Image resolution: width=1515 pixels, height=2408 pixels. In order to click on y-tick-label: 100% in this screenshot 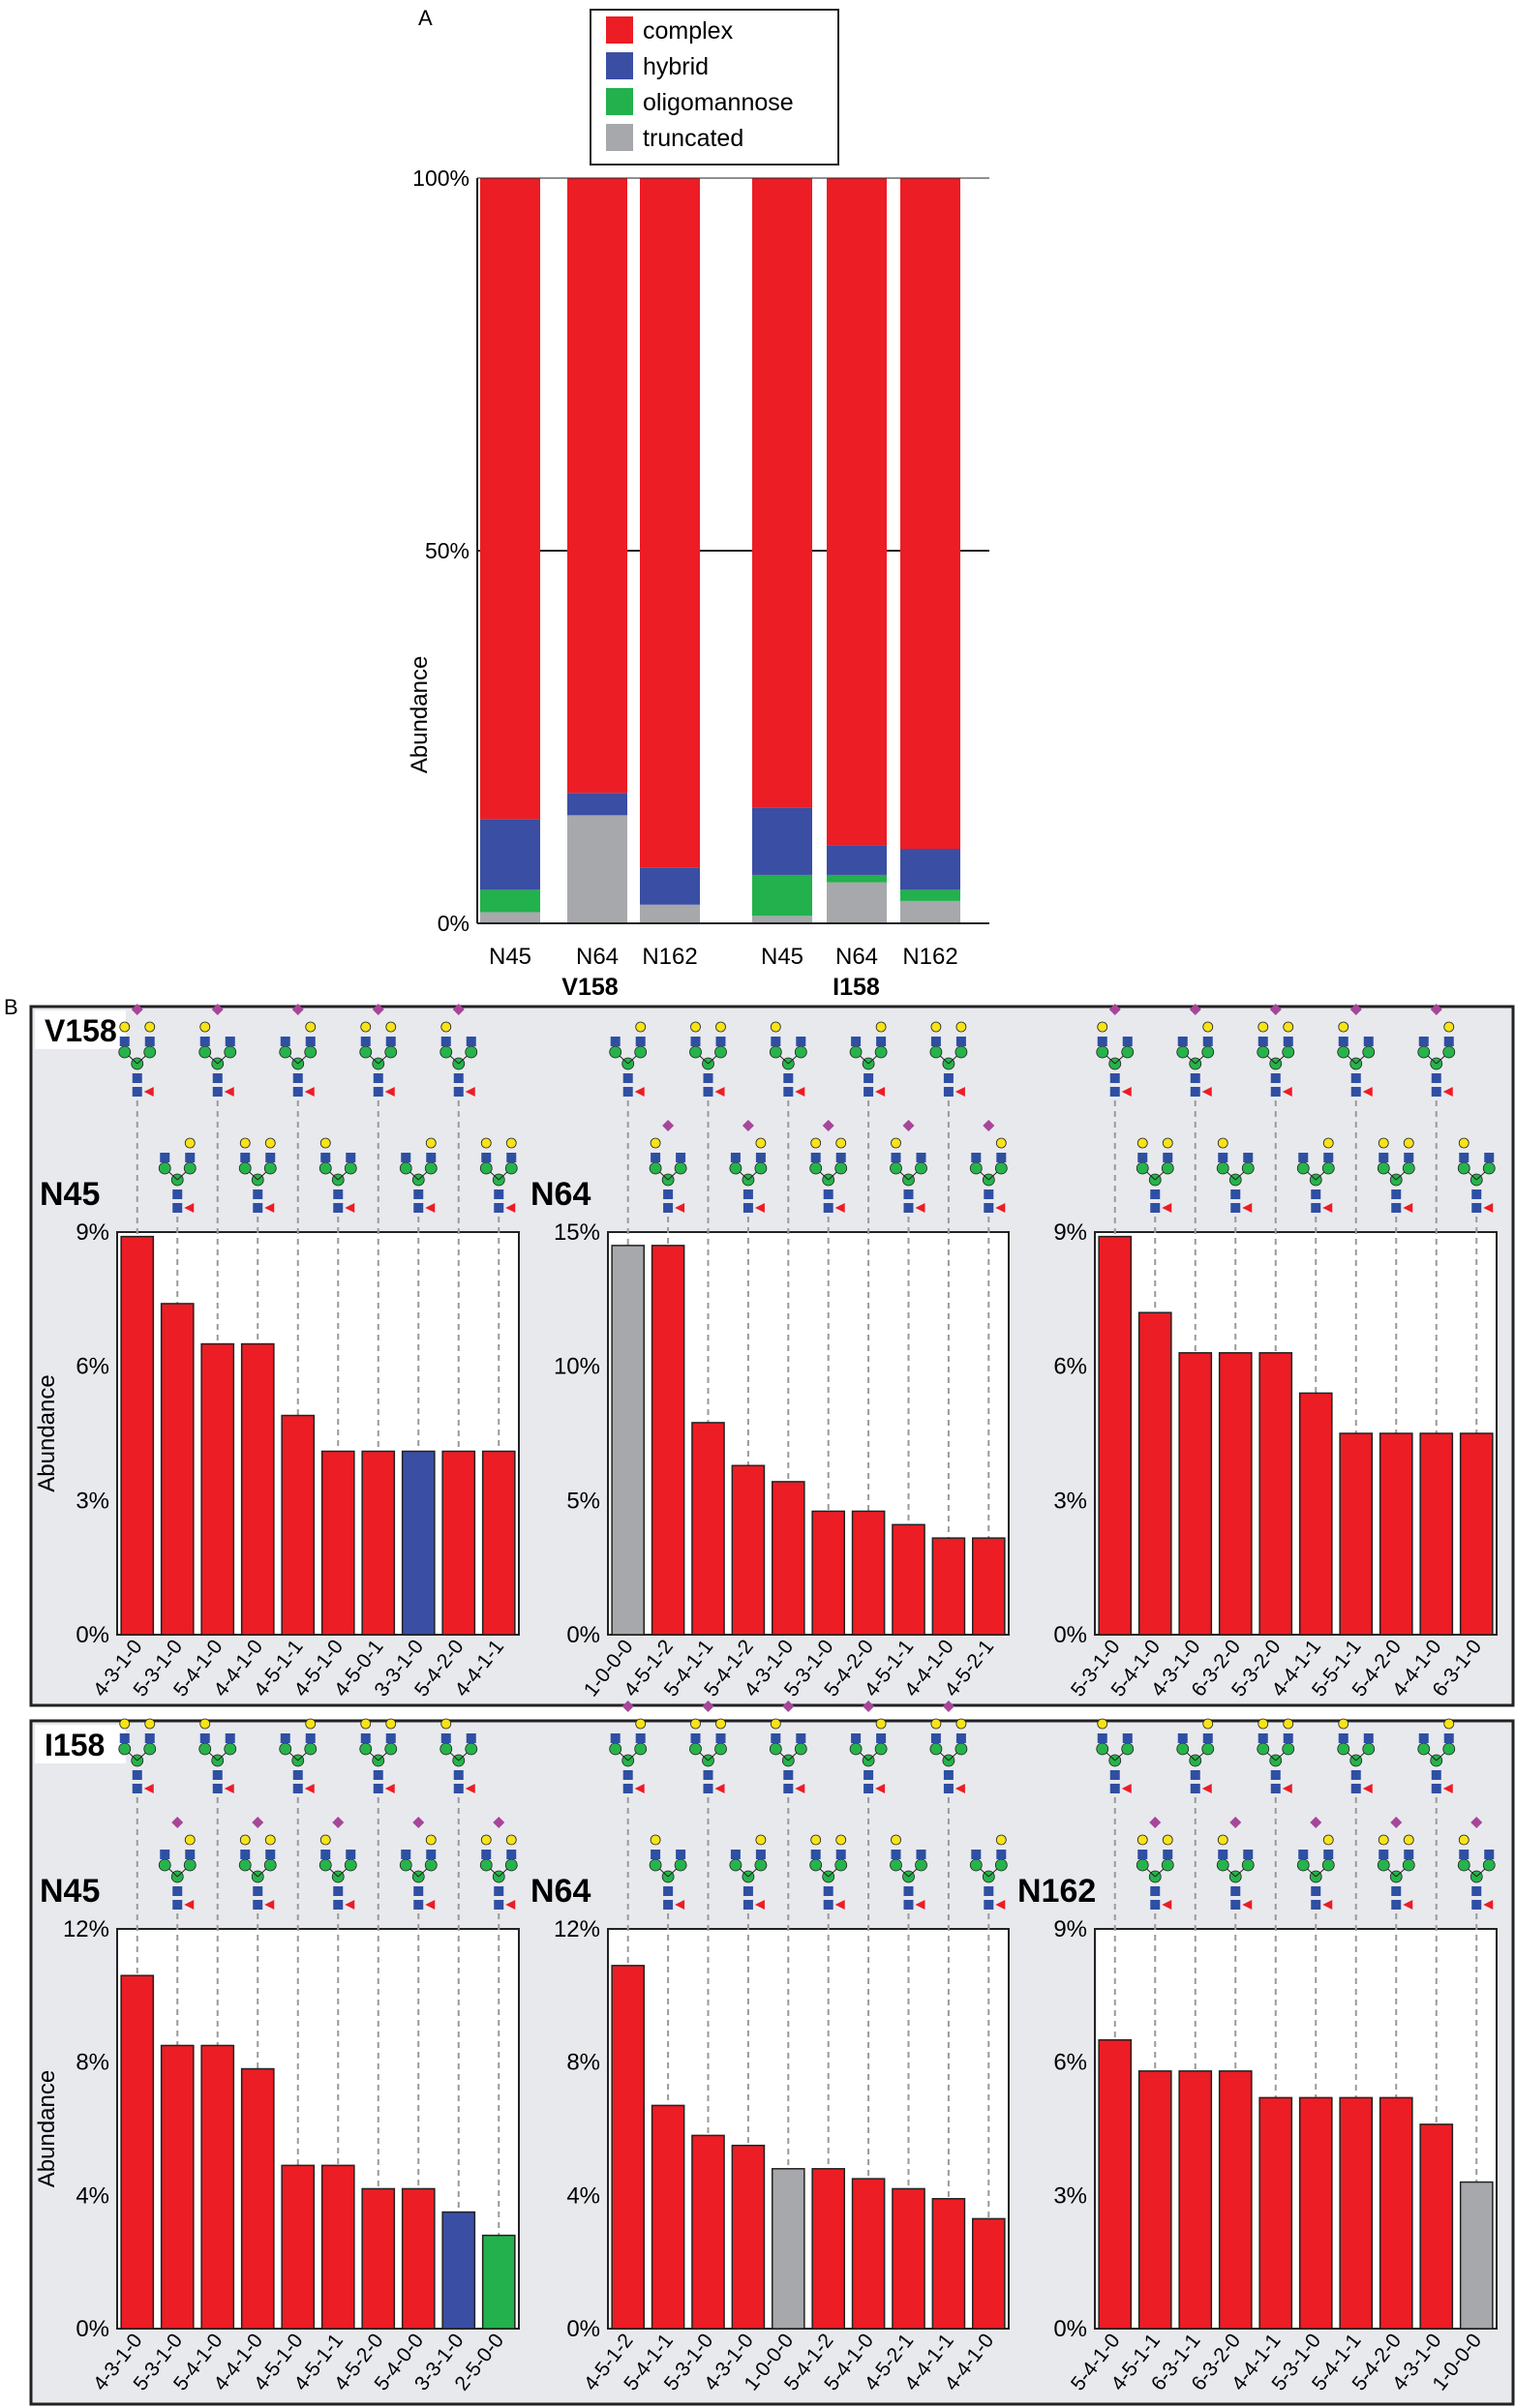, I will do `click(441, 178)`.